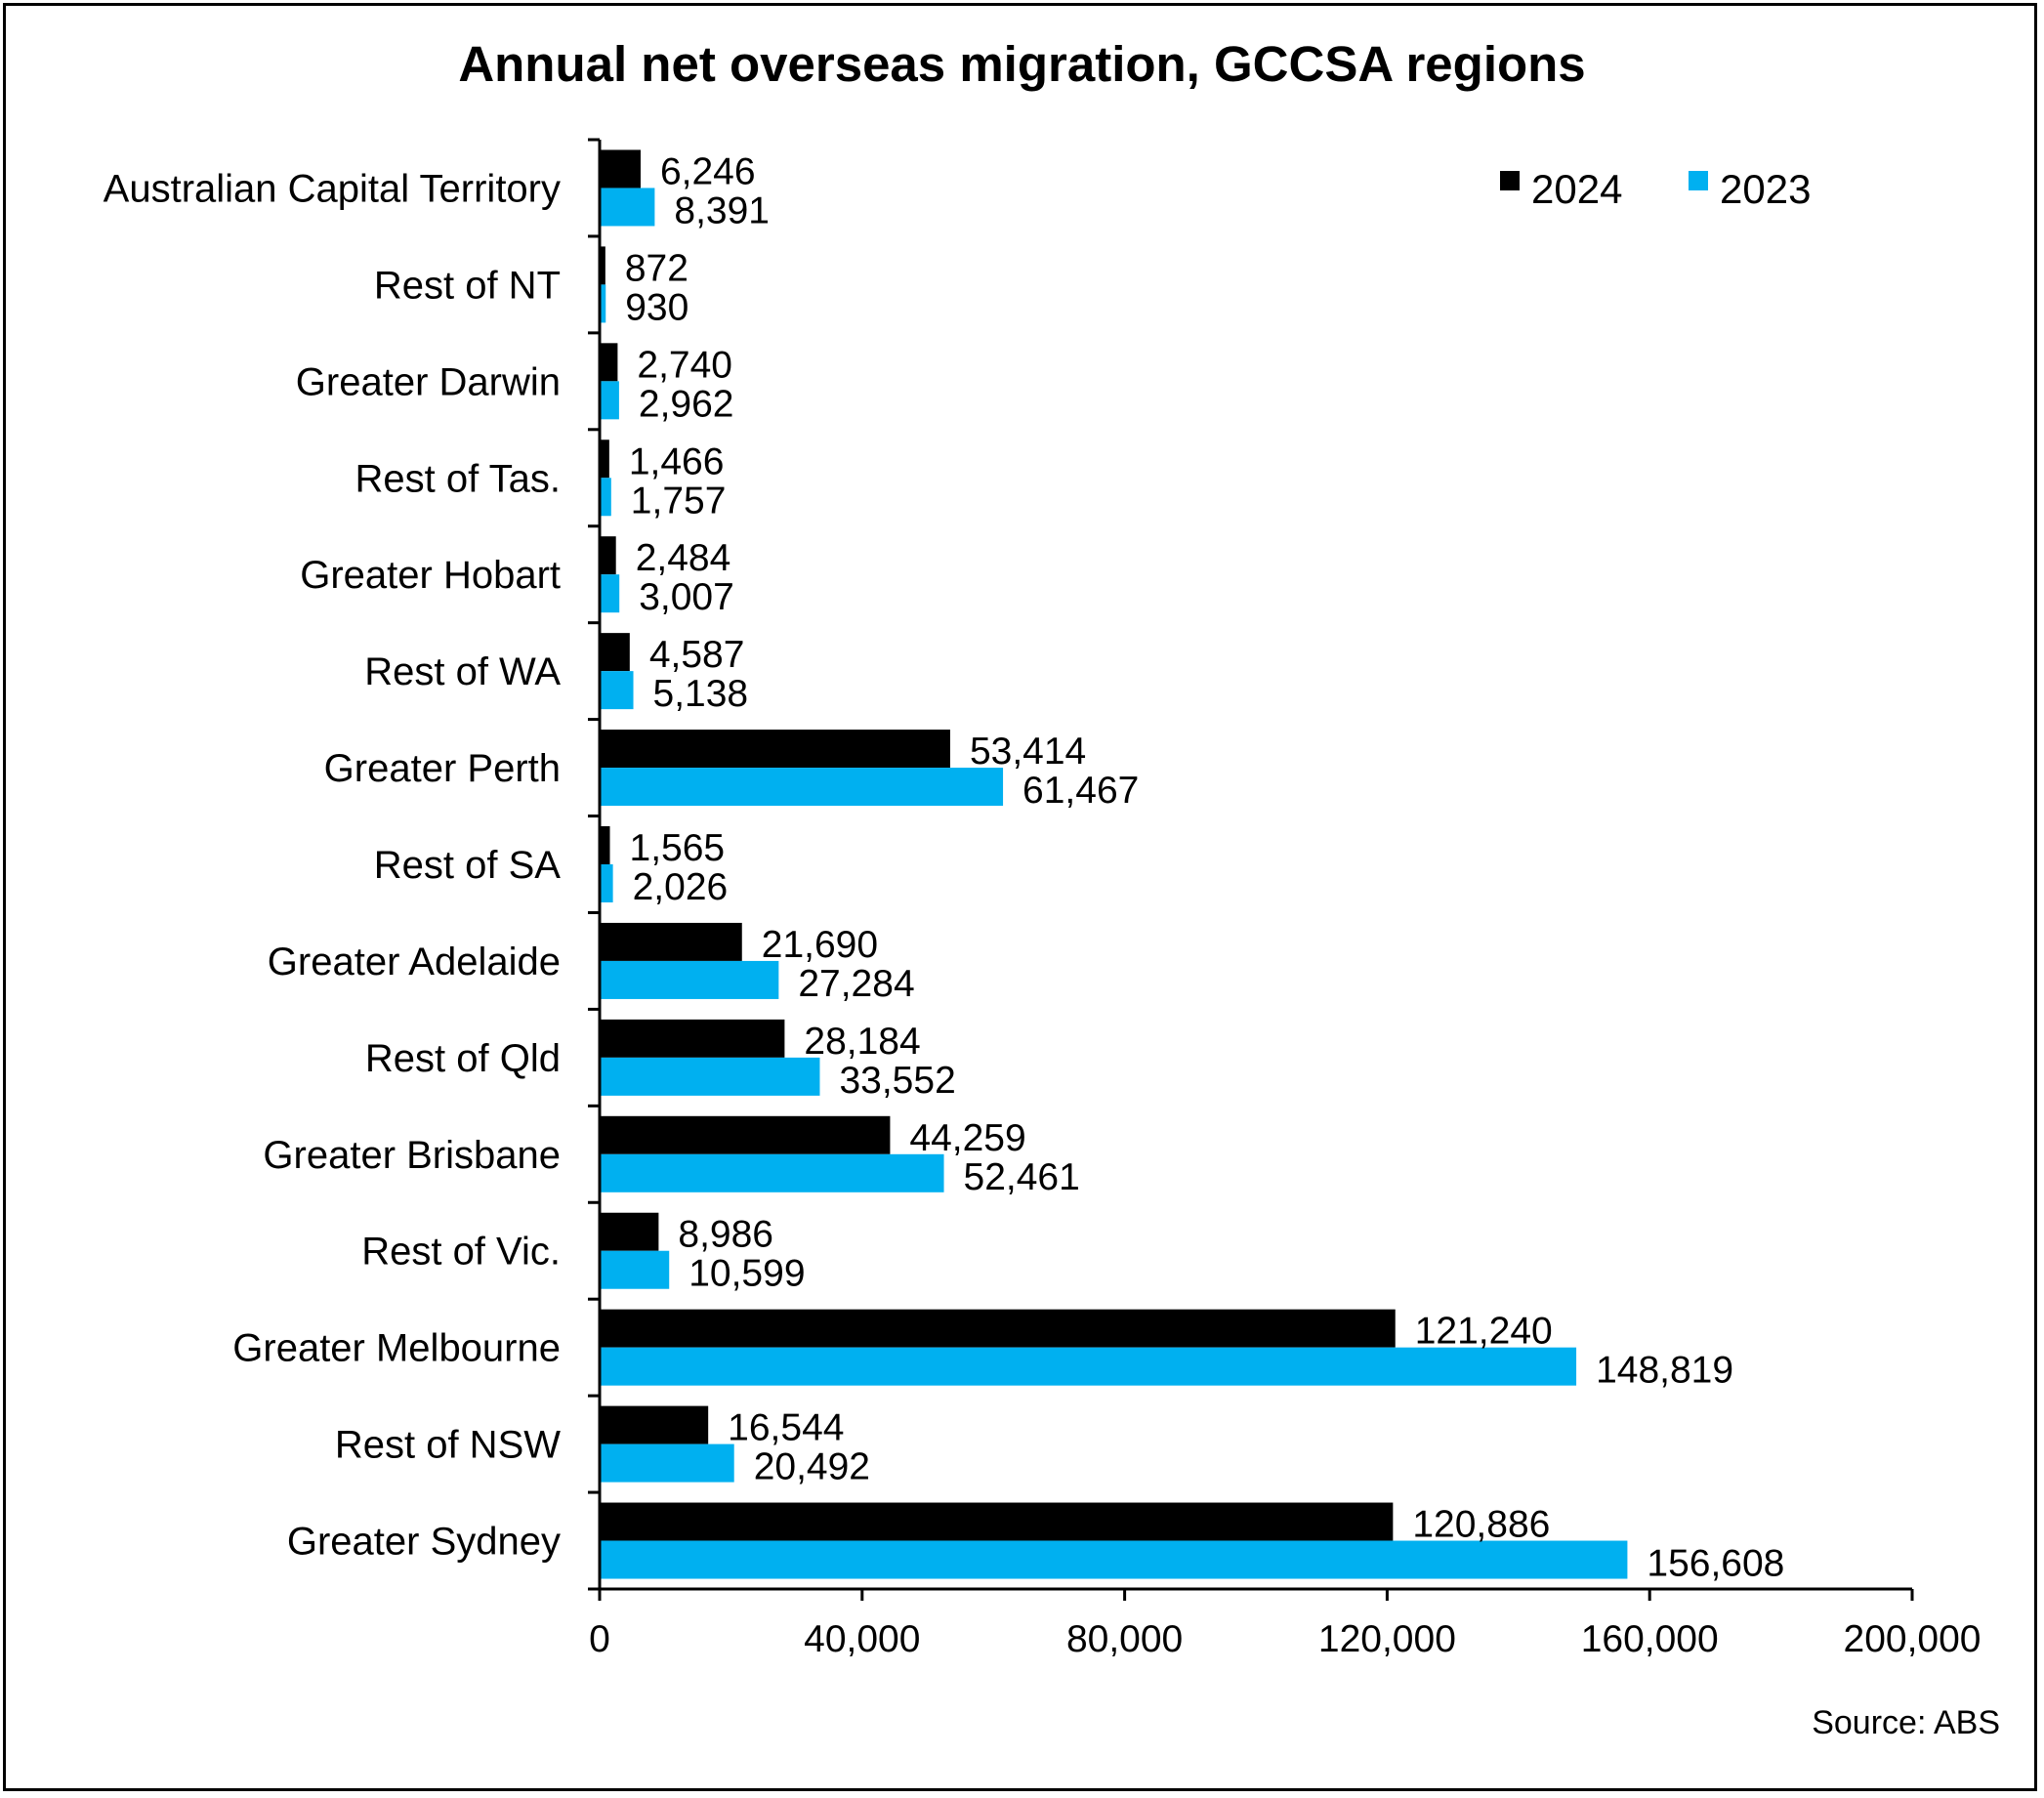  Describe the element at coordinates (424, 1542) in the screenshot. I see `category-label: Greater Sydney` at that location.